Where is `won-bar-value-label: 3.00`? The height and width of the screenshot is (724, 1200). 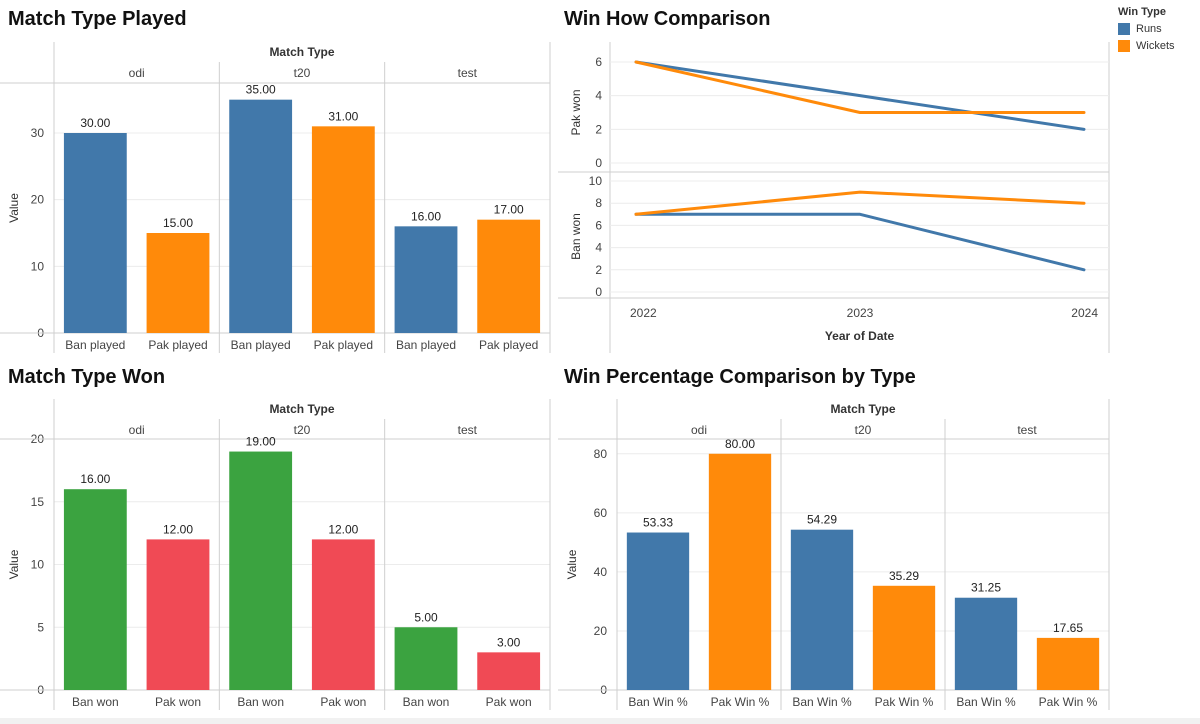
won-bar-value-label: 3.00 is located at coordinates (509, 642).